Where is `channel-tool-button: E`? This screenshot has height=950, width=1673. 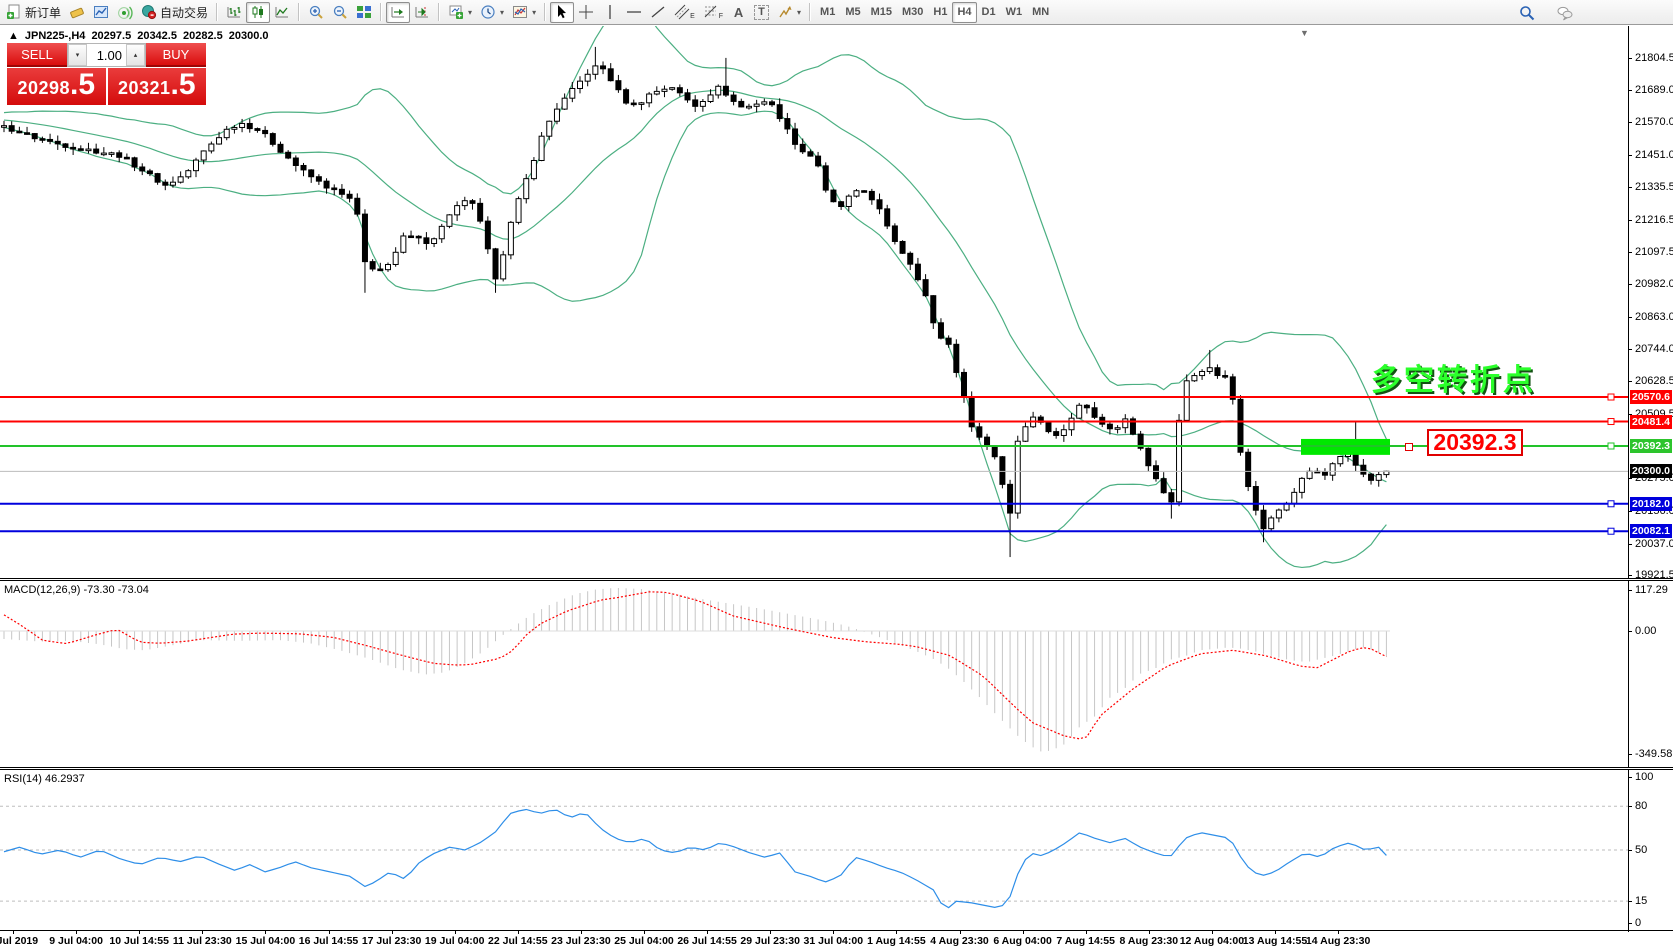
channel-tool-button: E is located at coordinates (684, 12).